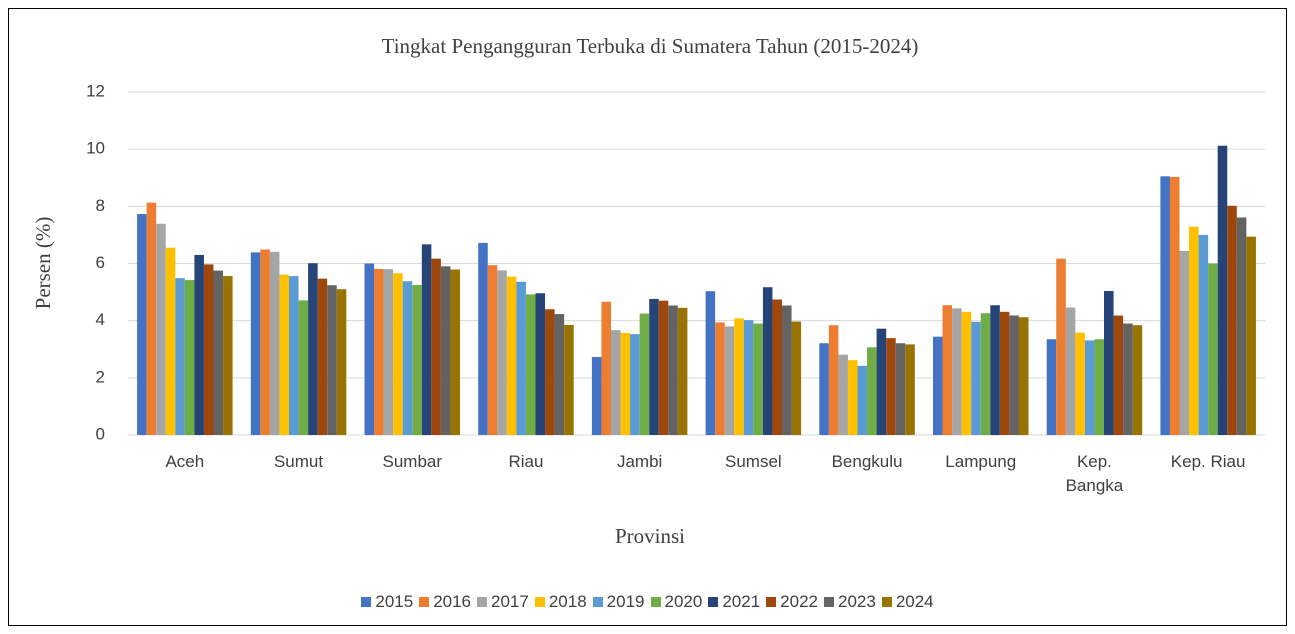  What do you see at coordinates (650, 536) in the screenshot?
I see `x-axis-title: Provinsi` at bounding box center [650, 536].